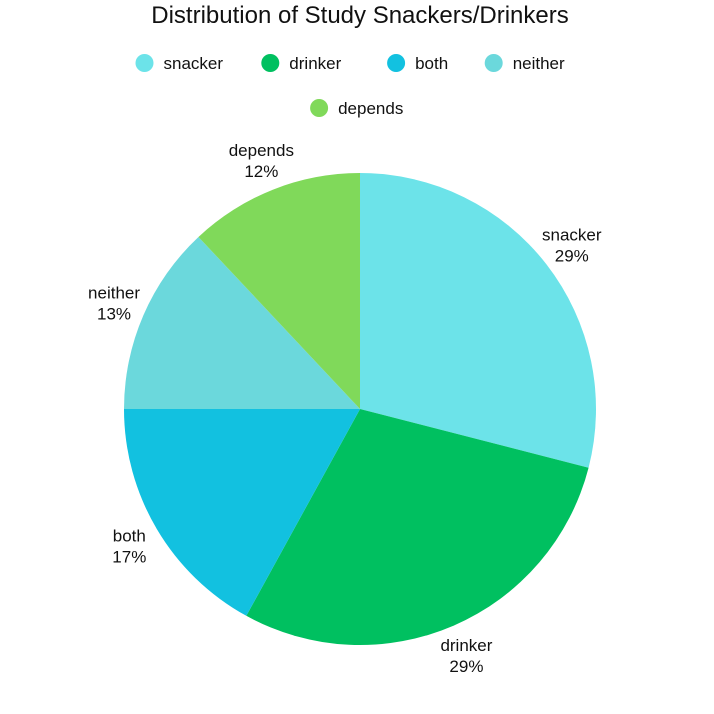  Describe the element at coordinates (279, 291) in the screenshot. I see `pie-slice-depends` at that location.